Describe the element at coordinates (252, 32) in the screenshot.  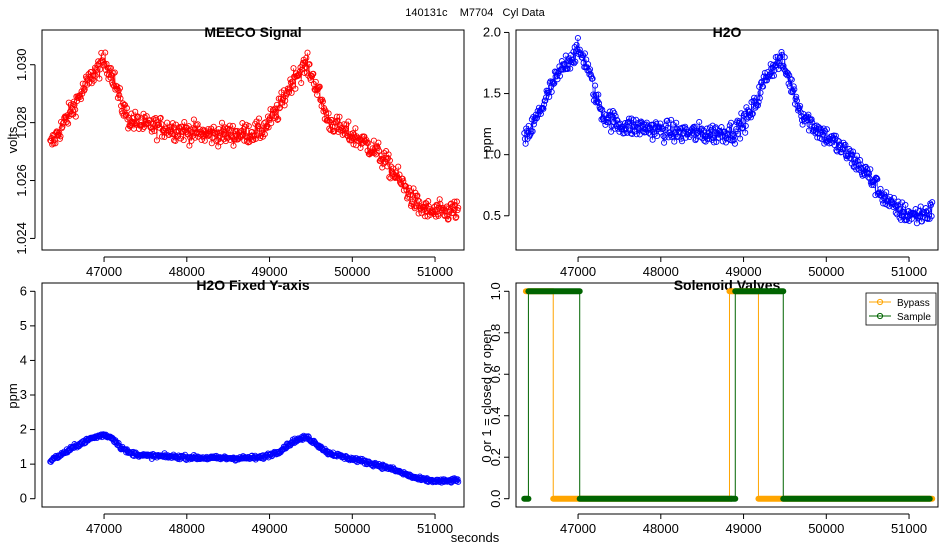
I see `panel-title: MEECO Signal` at that location.